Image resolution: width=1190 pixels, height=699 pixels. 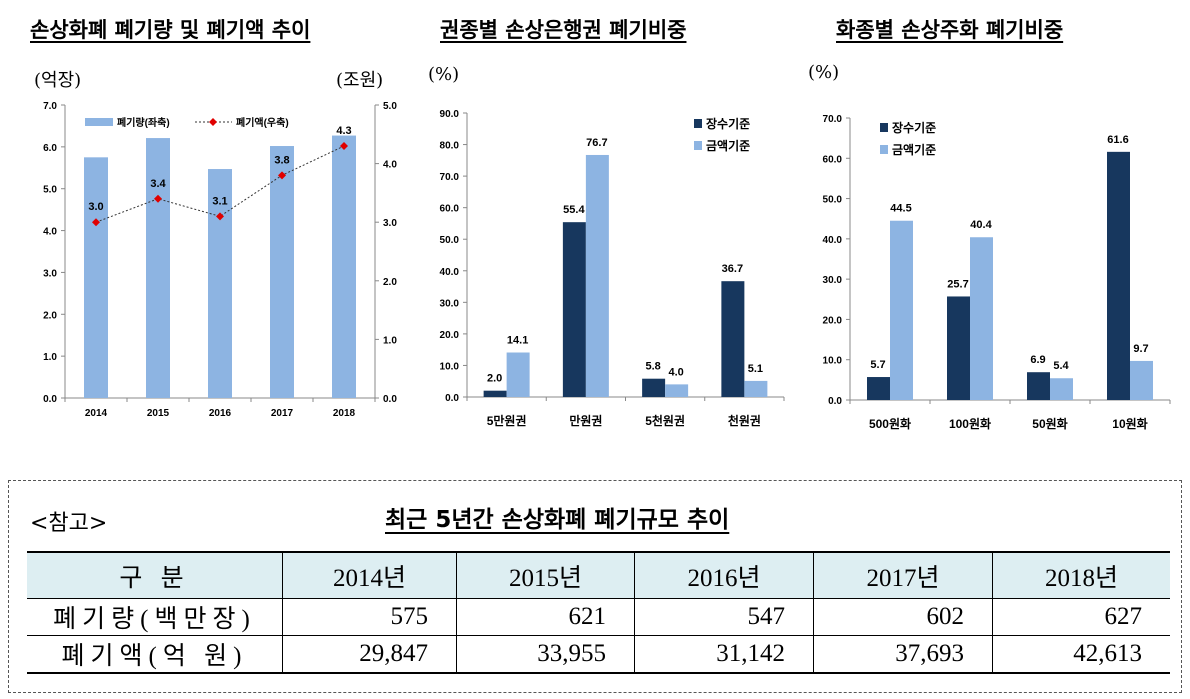 I want to click on data-label: 55.4, so click(x=574, y=210).